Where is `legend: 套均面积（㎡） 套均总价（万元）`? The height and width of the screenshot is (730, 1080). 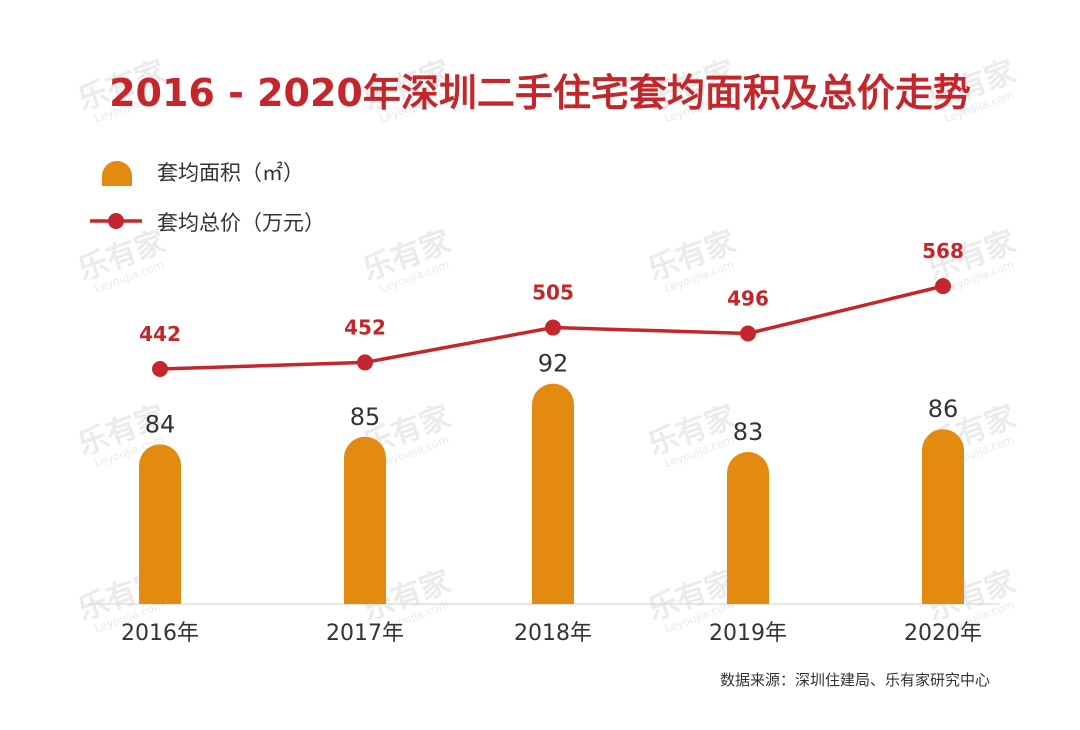
legend: 套均面积（㎡） 套均总价（万元） is located at coordinates (207, 198).